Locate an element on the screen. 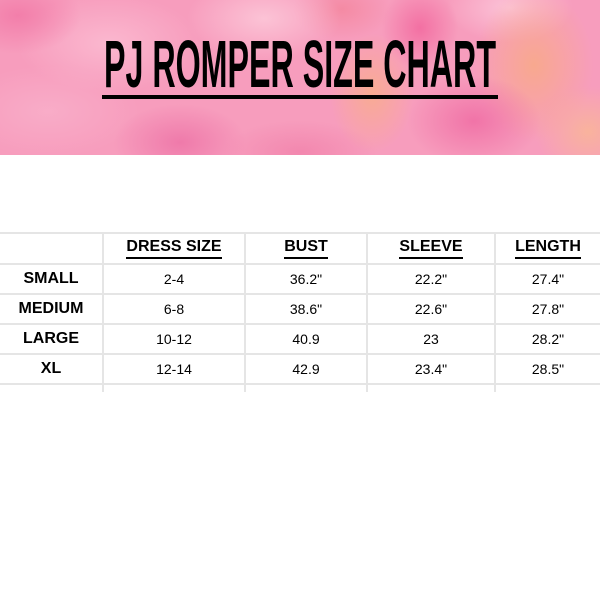  page-title-text: PJ ROMPER SIZE CHART is located at coordinates (300, 68).